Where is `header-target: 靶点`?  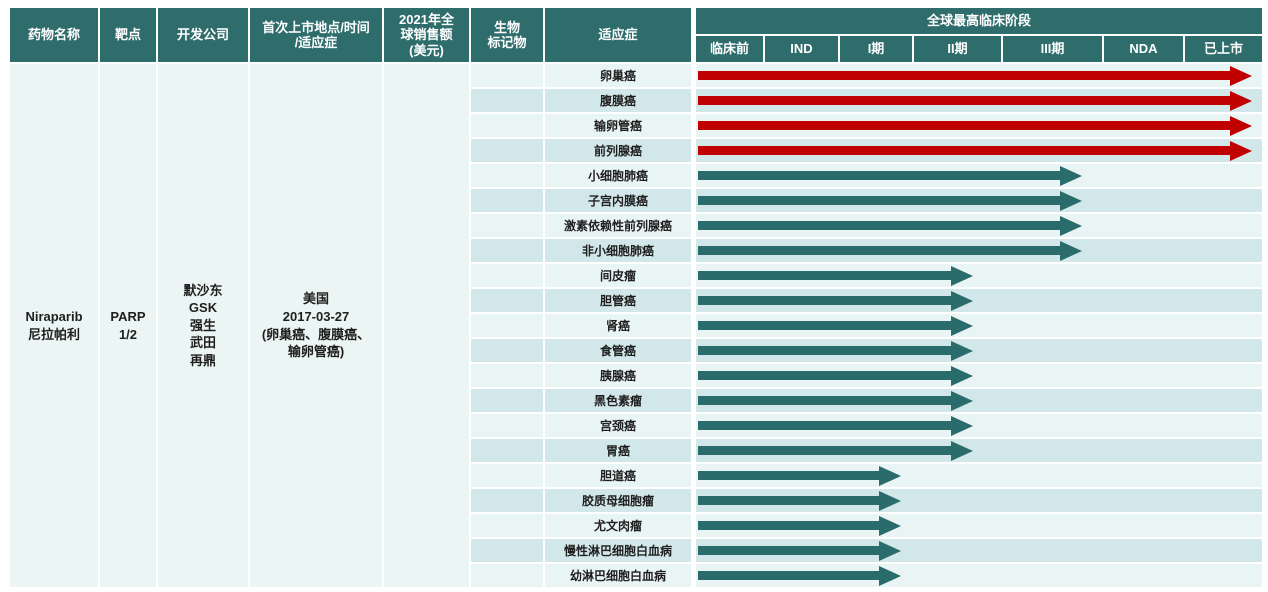 header-target: 靶点 is located at coordinates (128, 35).